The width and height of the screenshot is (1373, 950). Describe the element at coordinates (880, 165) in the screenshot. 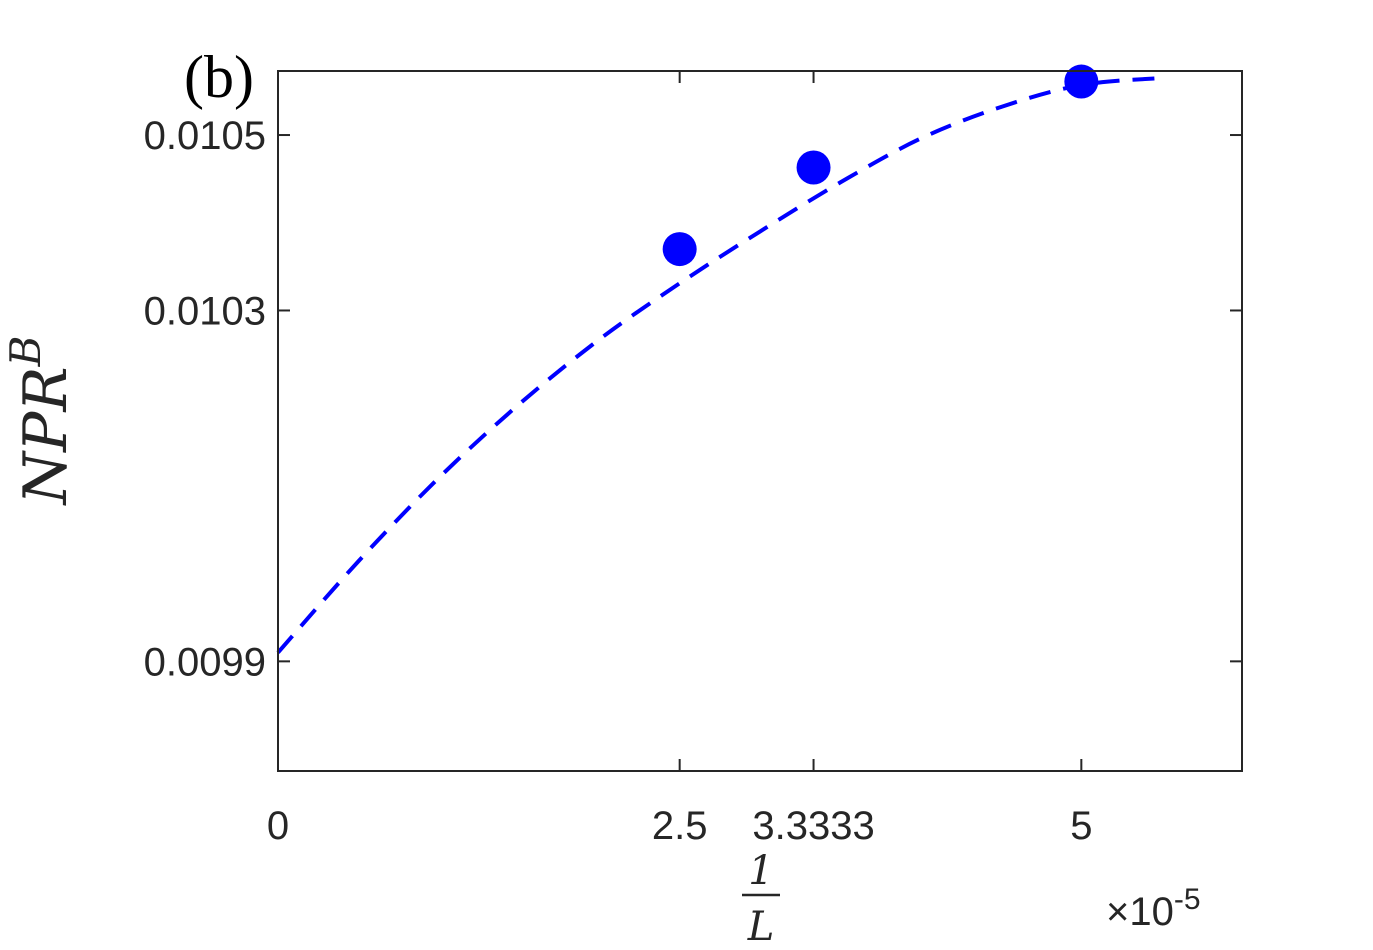

I see `data-points-layer` at that location.